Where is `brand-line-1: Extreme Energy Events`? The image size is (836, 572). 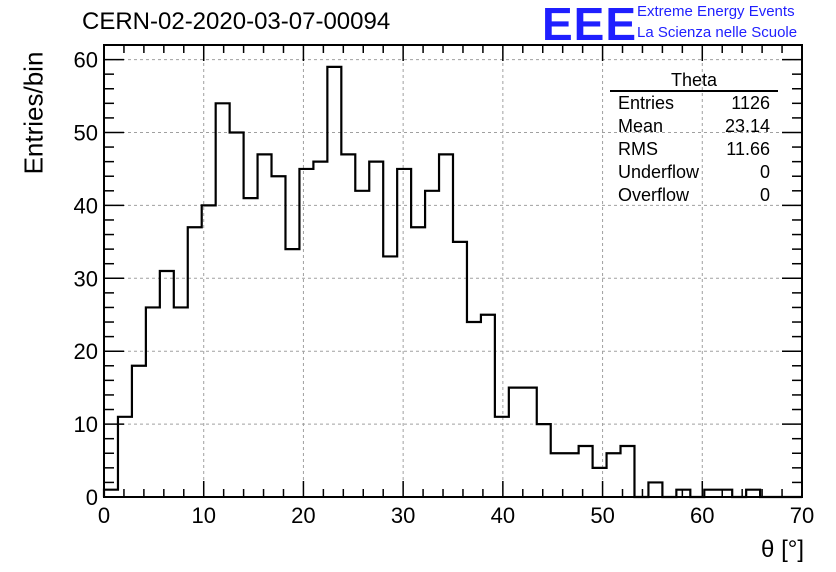 brand-line-1: Extreme Energy Events is located at coordinates (716, 11).